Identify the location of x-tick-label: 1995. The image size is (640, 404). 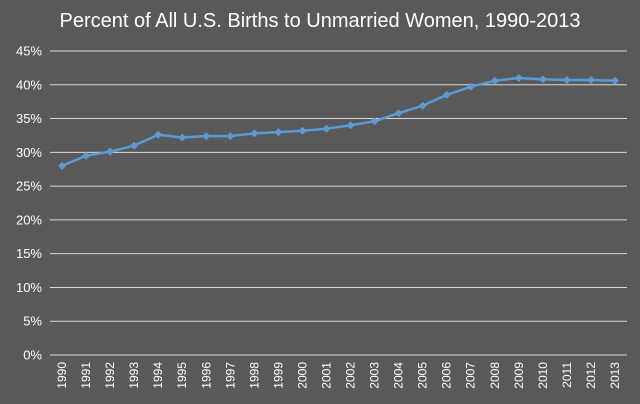
(182, 375).